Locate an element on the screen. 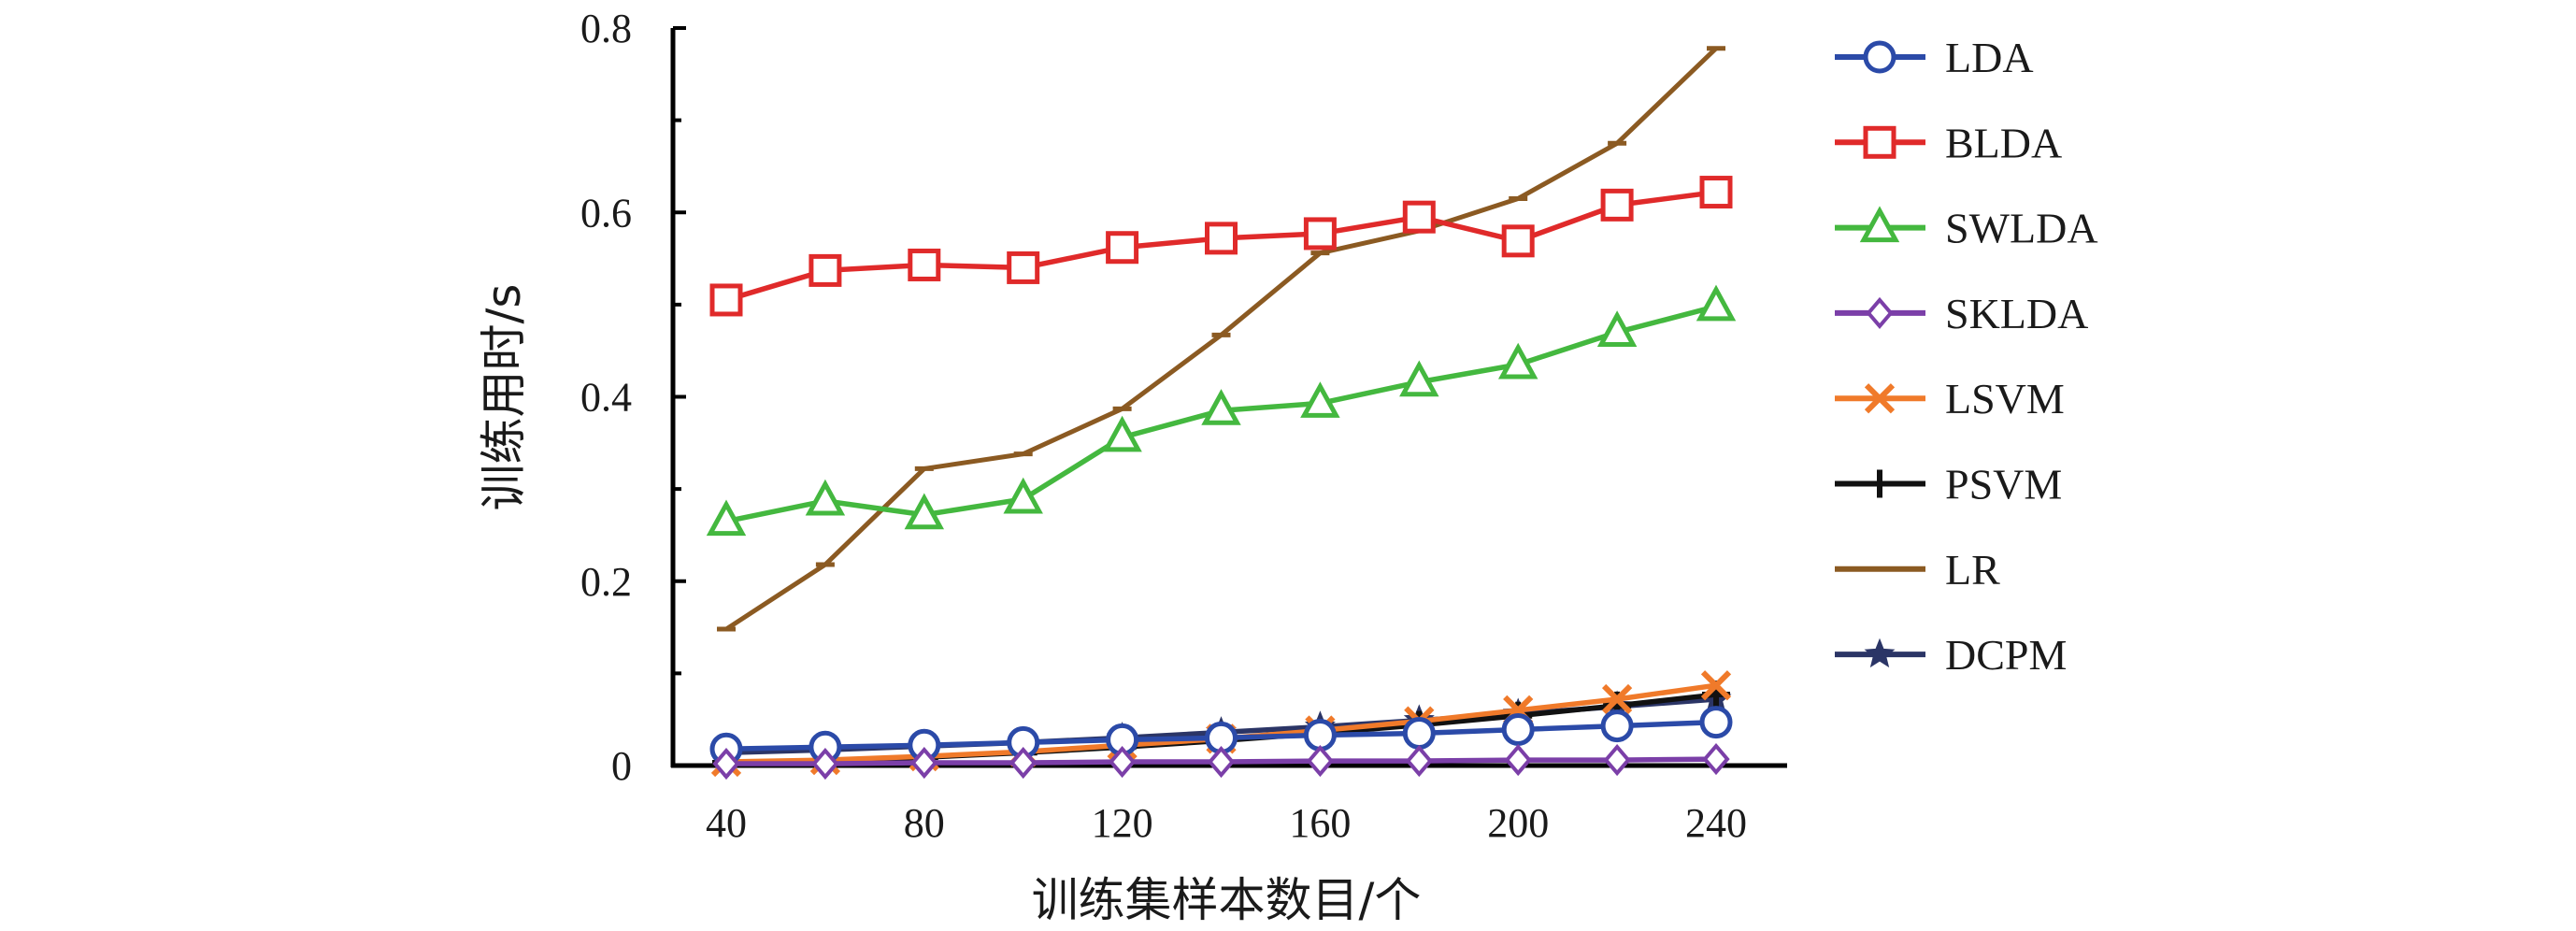  y-tick-label: 0.6 is located at coordinates (606, 213).